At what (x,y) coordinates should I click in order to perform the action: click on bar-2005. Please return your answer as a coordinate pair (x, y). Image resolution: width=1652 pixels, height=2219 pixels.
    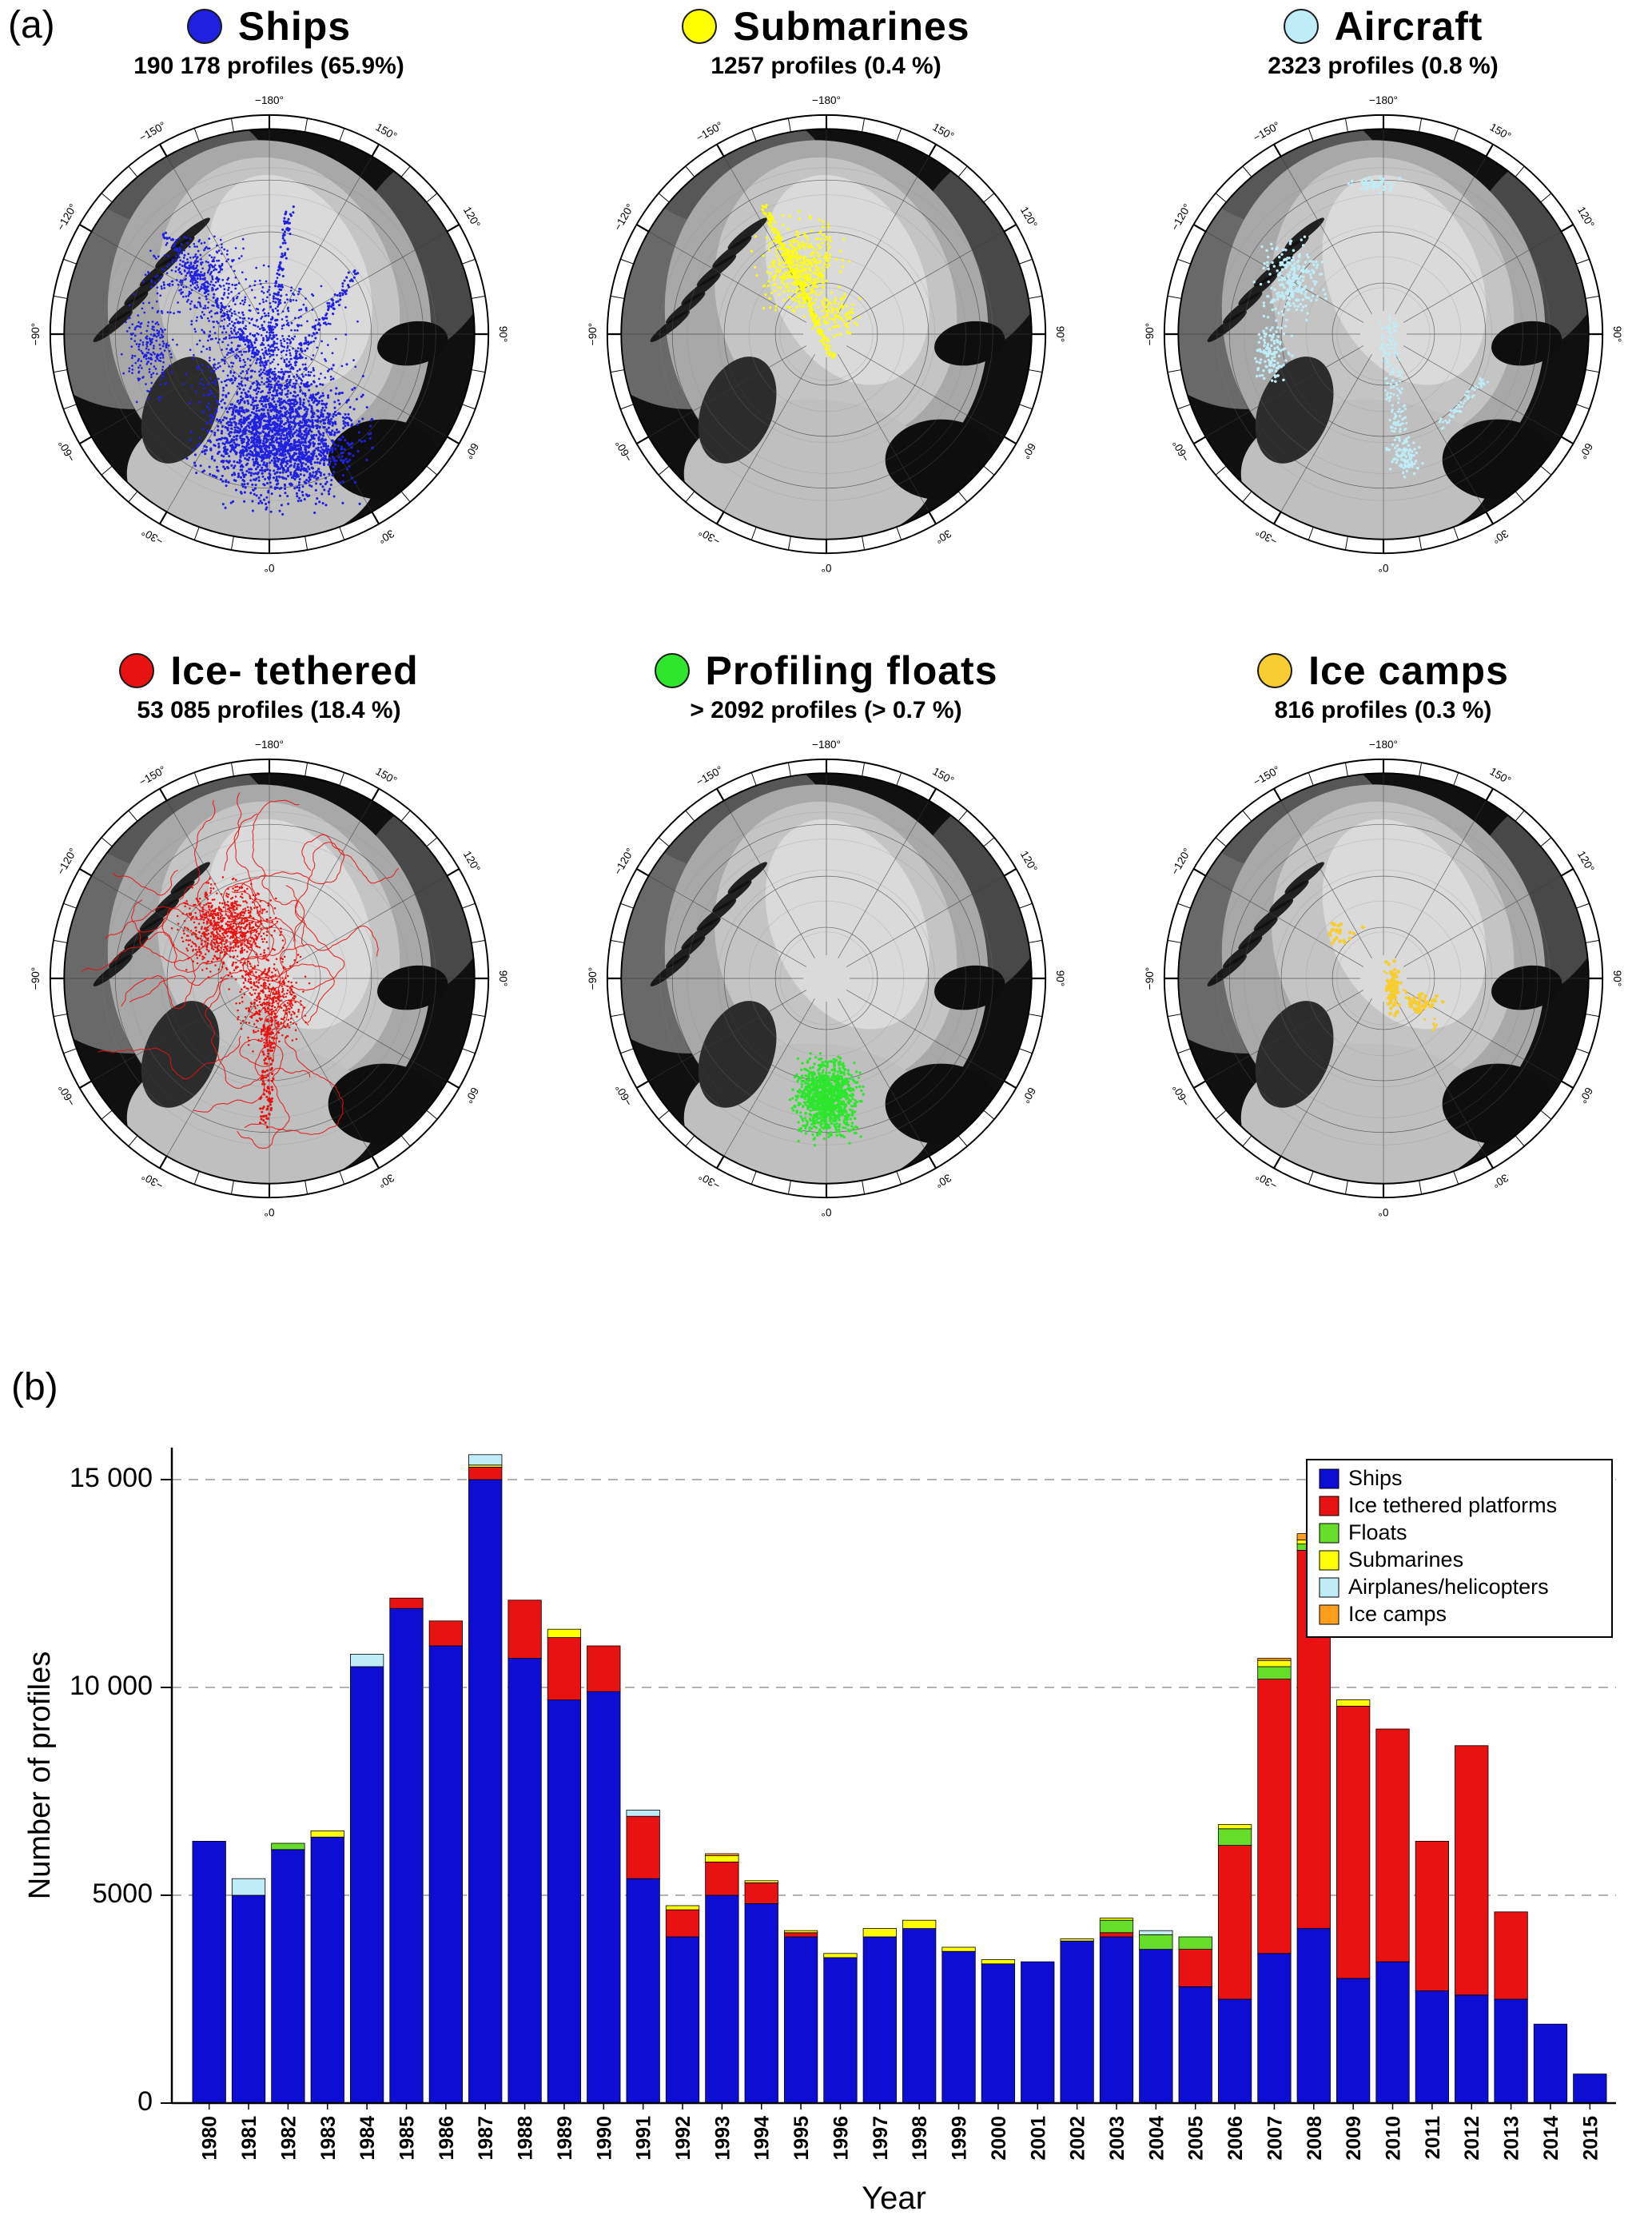
    Looking at the image, I should click on (1195, 2020).